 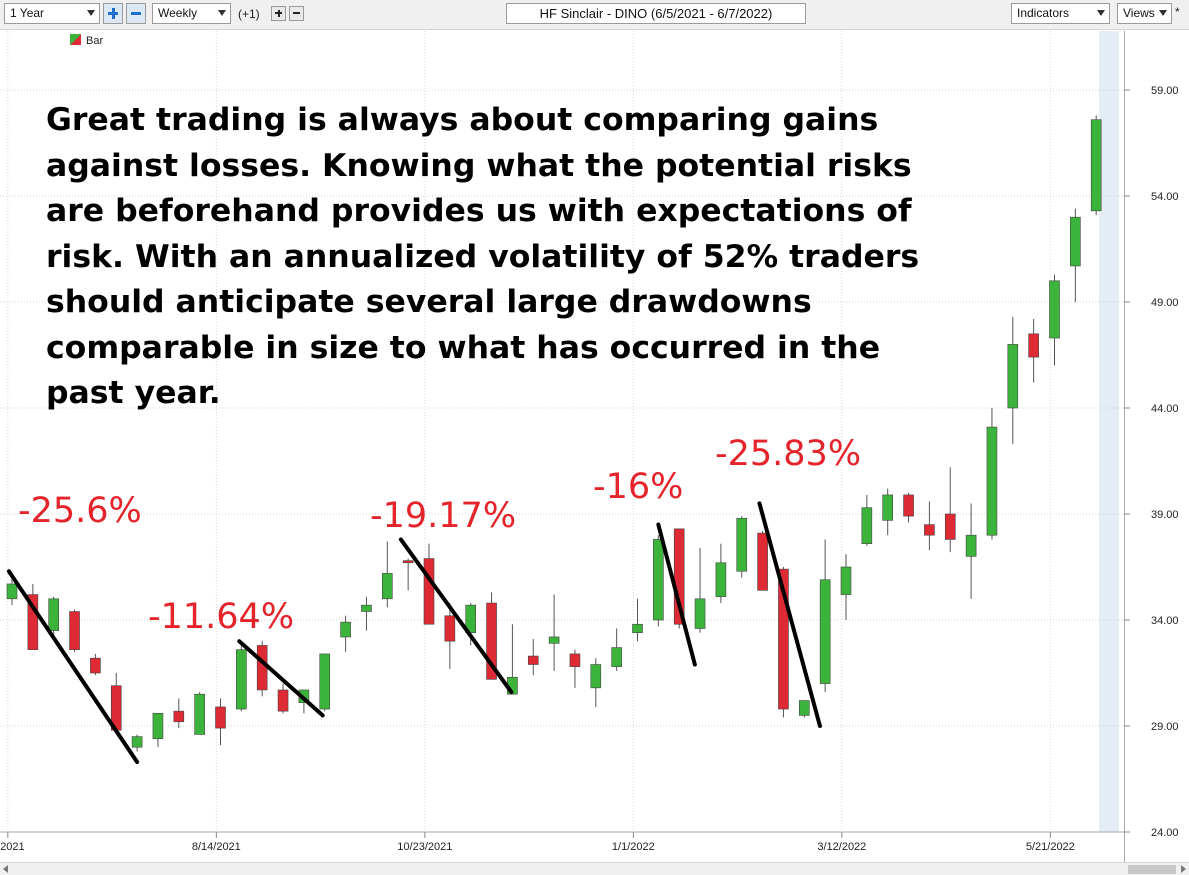 I want to click on series-legend: Bar, so click(x=86, y=40).